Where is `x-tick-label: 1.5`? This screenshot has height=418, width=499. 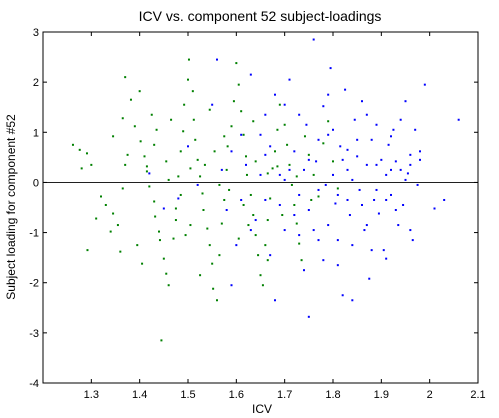 x-tick-label: 1.5 is located at coordinates (187, 395).